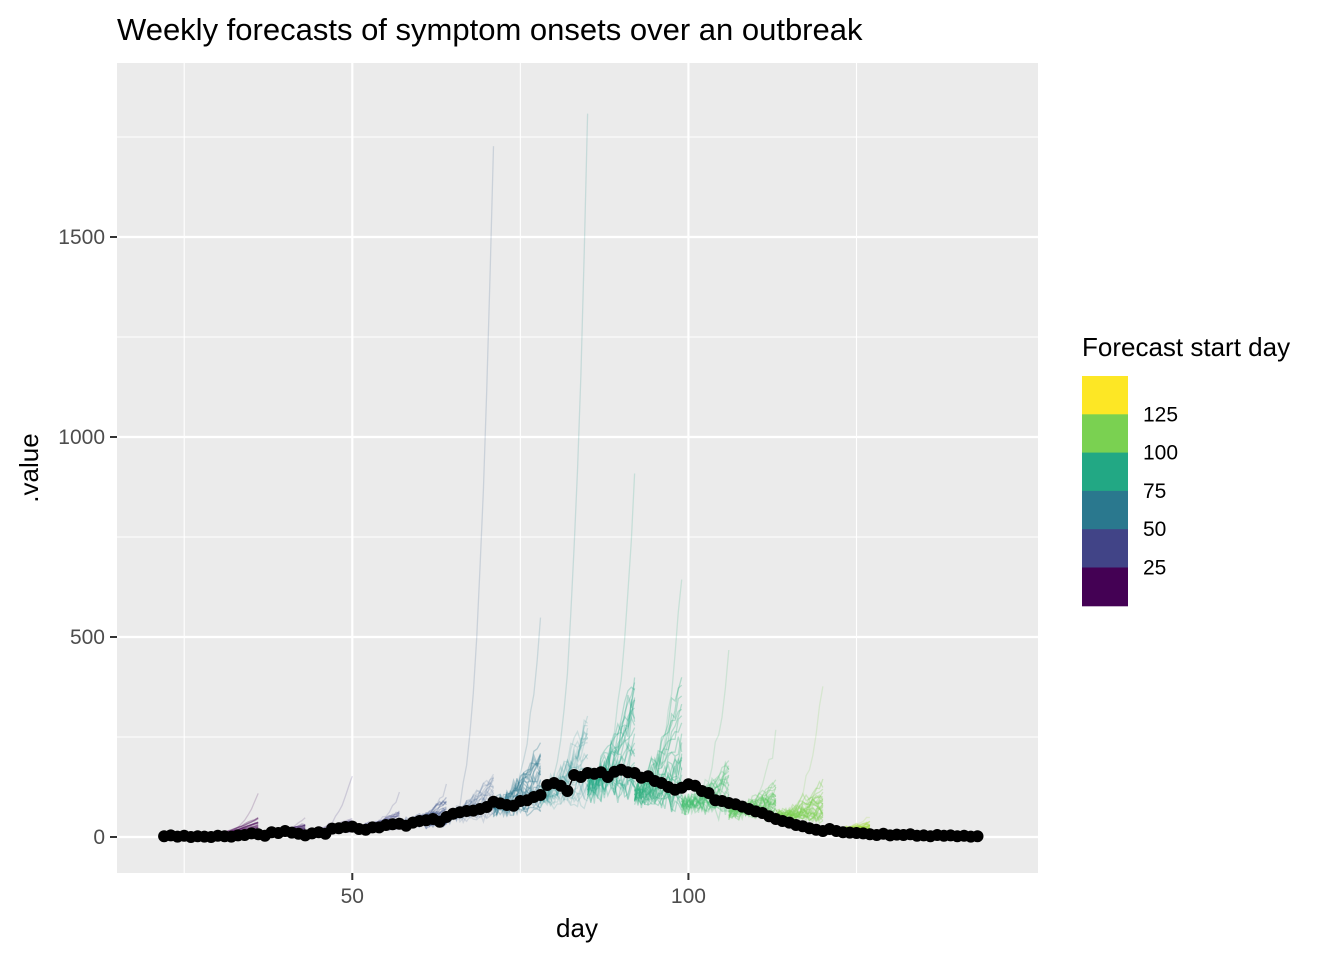  I want to click on legend-label: 50, so click(1154, 529).